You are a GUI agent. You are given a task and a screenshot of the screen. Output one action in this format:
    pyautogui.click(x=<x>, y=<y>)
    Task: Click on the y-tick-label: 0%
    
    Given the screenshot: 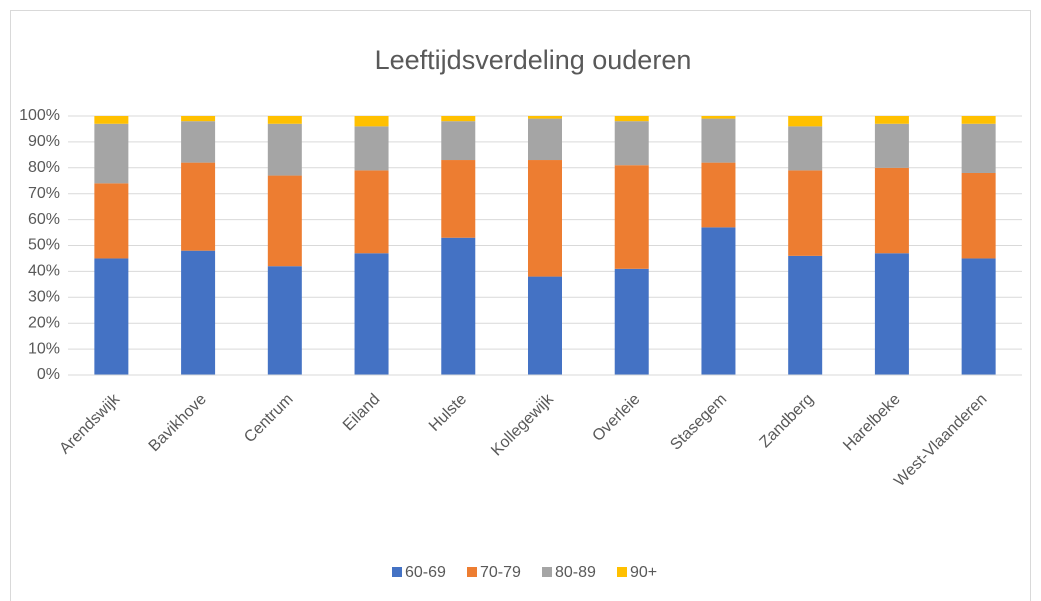 What is the action you would take?
    pyautogui.click(x=48, y=374)
    